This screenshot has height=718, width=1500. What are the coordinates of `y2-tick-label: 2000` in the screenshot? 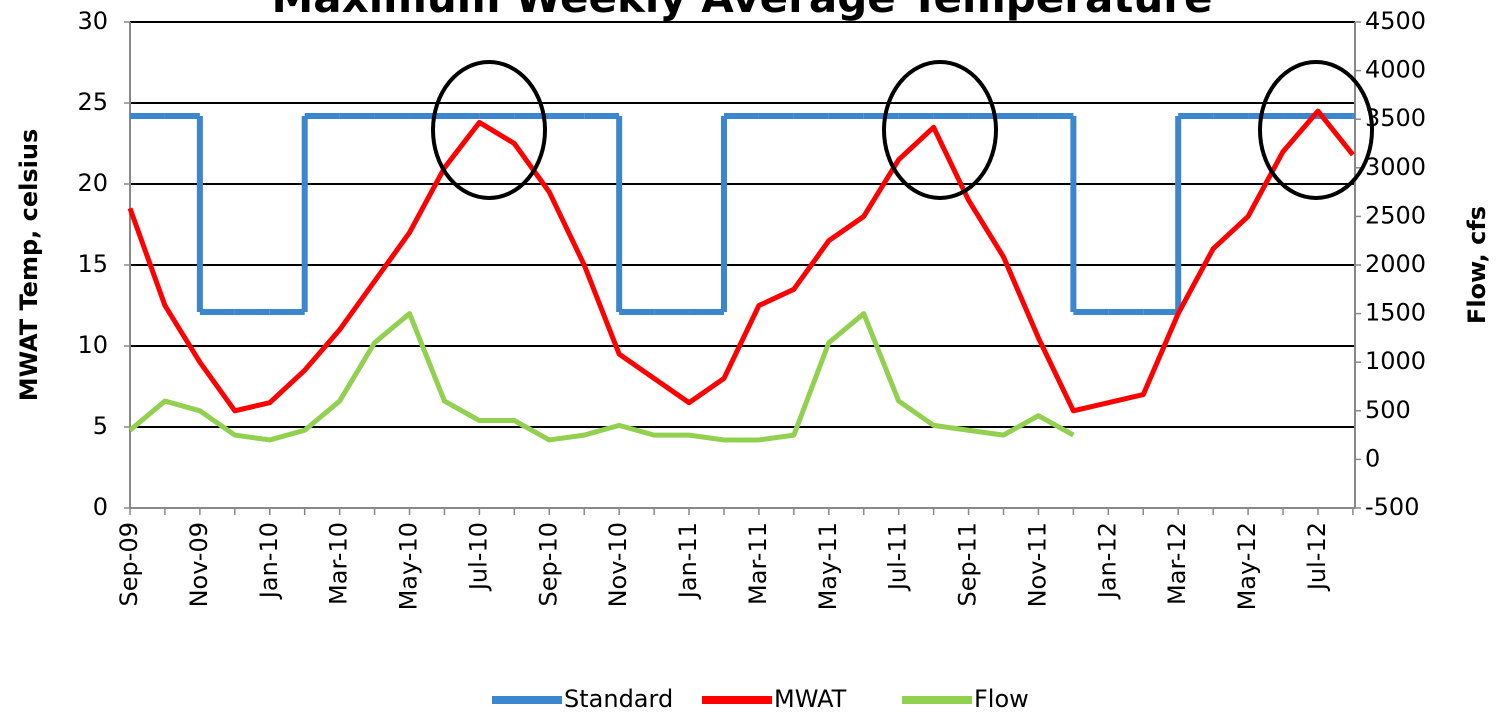 It's located at (1395, 264).